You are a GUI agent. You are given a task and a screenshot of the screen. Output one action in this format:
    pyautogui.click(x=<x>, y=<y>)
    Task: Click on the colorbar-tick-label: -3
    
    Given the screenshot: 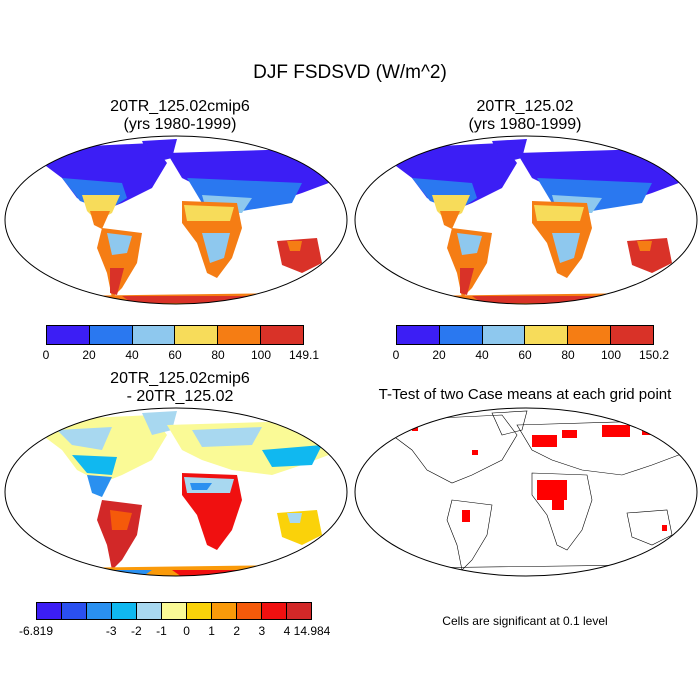 What is the action you would take?
    pyautogui.click(x=111, y=631)
    